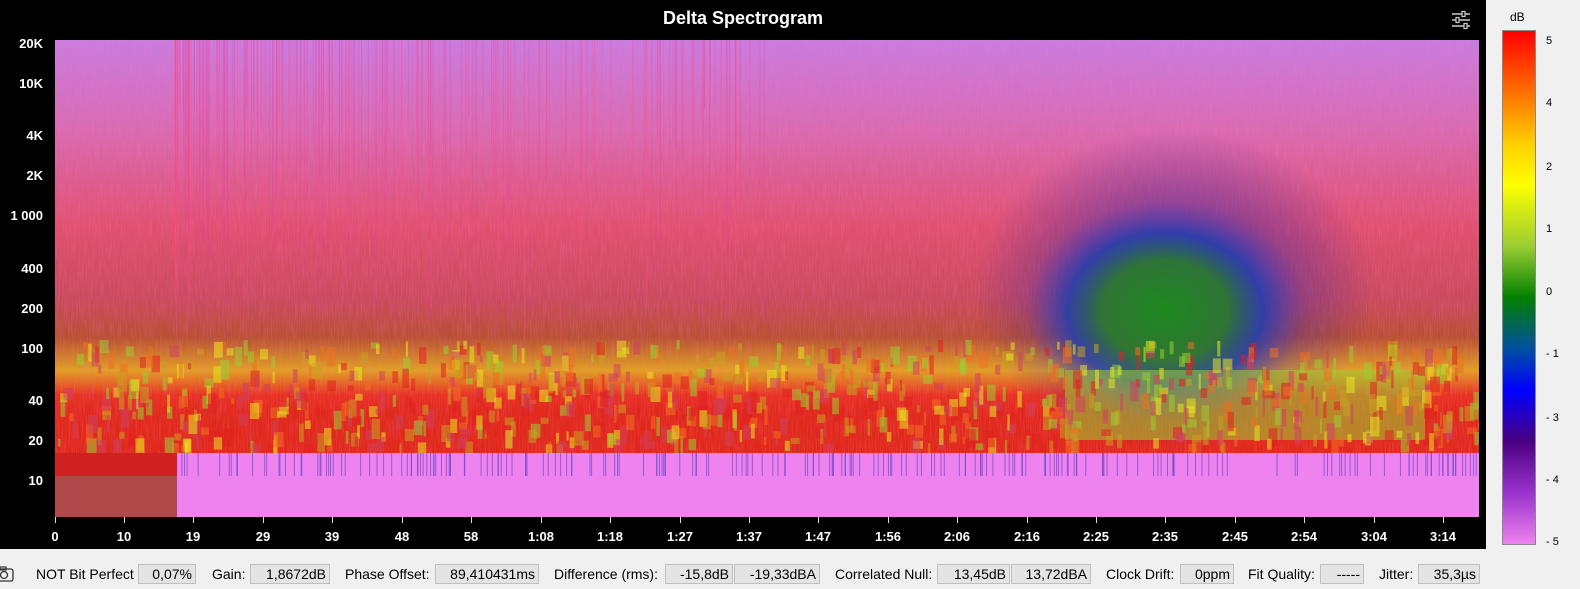  What do you see at coordinates (1519, 287) in the screenshot?
I see `colorbar` at bounding box center [1519, 287].